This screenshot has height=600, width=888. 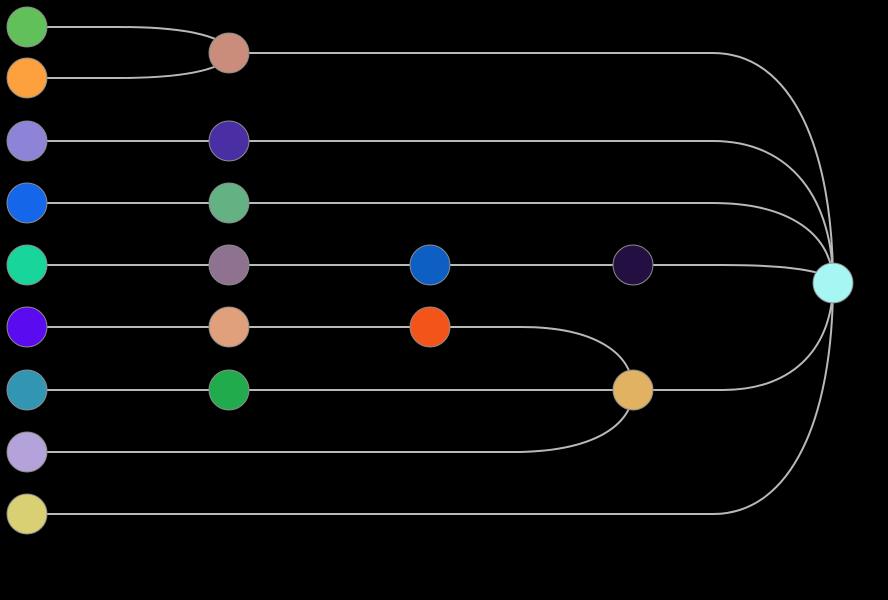 I want to click on graph-node: merge-salmon, so click(x=229, y=53).